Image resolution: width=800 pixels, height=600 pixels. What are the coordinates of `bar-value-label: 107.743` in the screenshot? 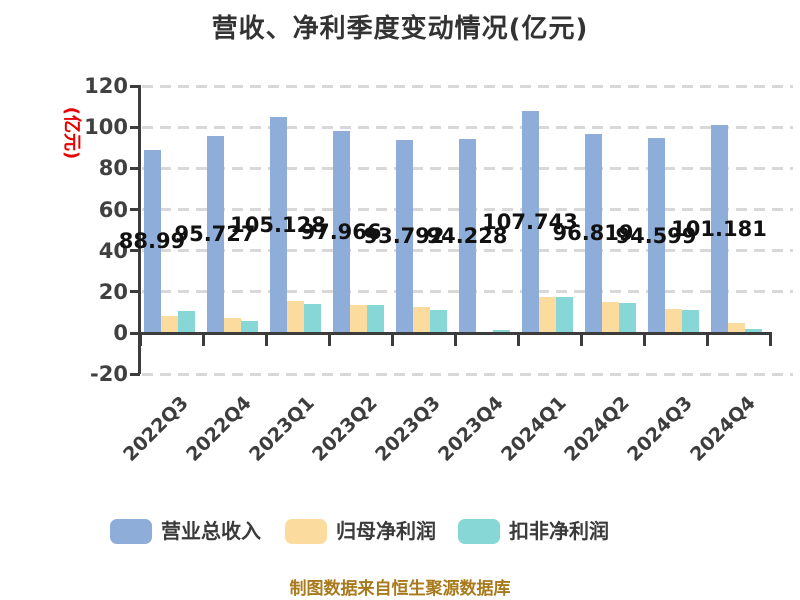 It's located at (530, 222).